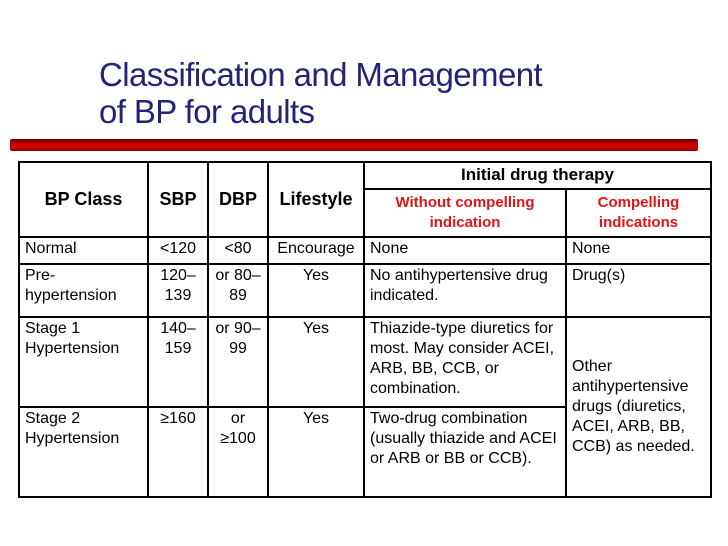 This screenshot has width=728, height=546. What do you see at coordinates (465, 250) in the screenshot?
I see `cell-without-compelling: None` at bounding box center [465, 250].